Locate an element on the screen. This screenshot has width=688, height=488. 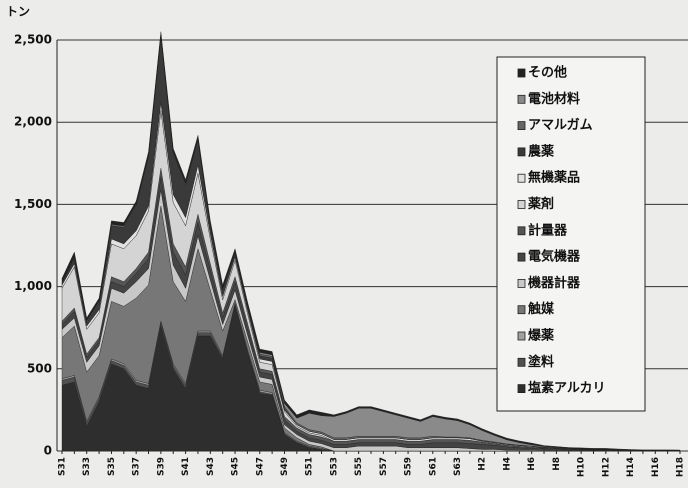
legend-label: 塩素アルカリ is located at coordinates (566, 388).